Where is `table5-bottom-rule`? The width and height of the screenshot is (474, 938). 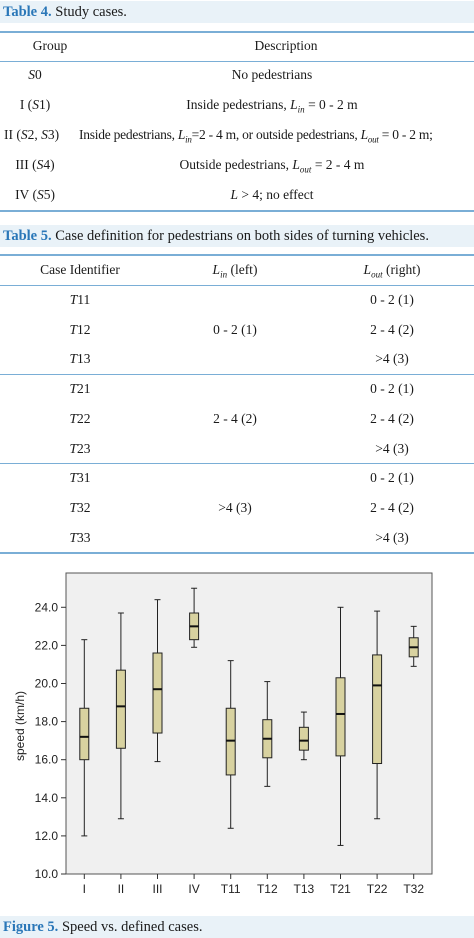
table5-bottom-rule is located at coordinates (237, 553).